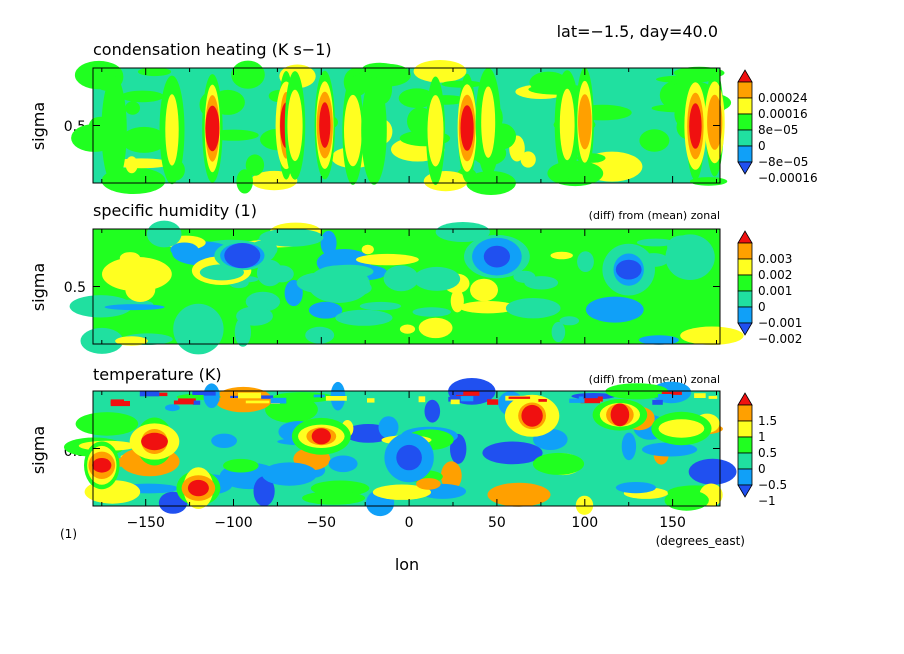 This screenshot has width=904, height=654. Describe the element at coordinates (772, 485) in the screenshot. I see `legend-label: −0.5` at that location.